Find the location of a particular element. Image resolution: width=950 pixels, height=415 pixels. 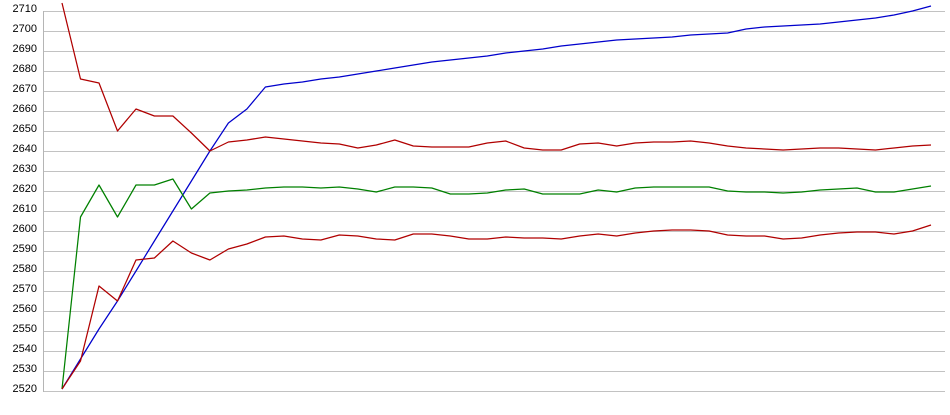

y-axis-tick-label: 2530 is located at coordinates (25, 369).